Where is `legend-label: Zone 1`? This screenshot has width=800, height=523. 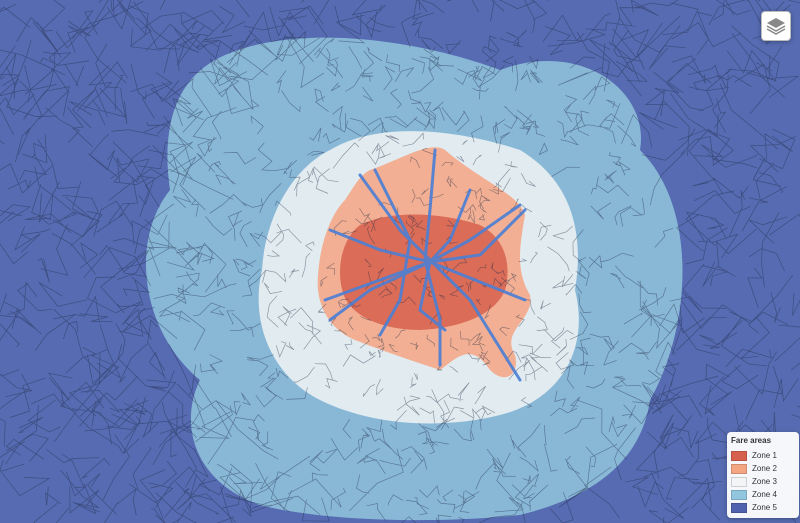
legend-label: Zone 1 is located at coordinates (764, 455).